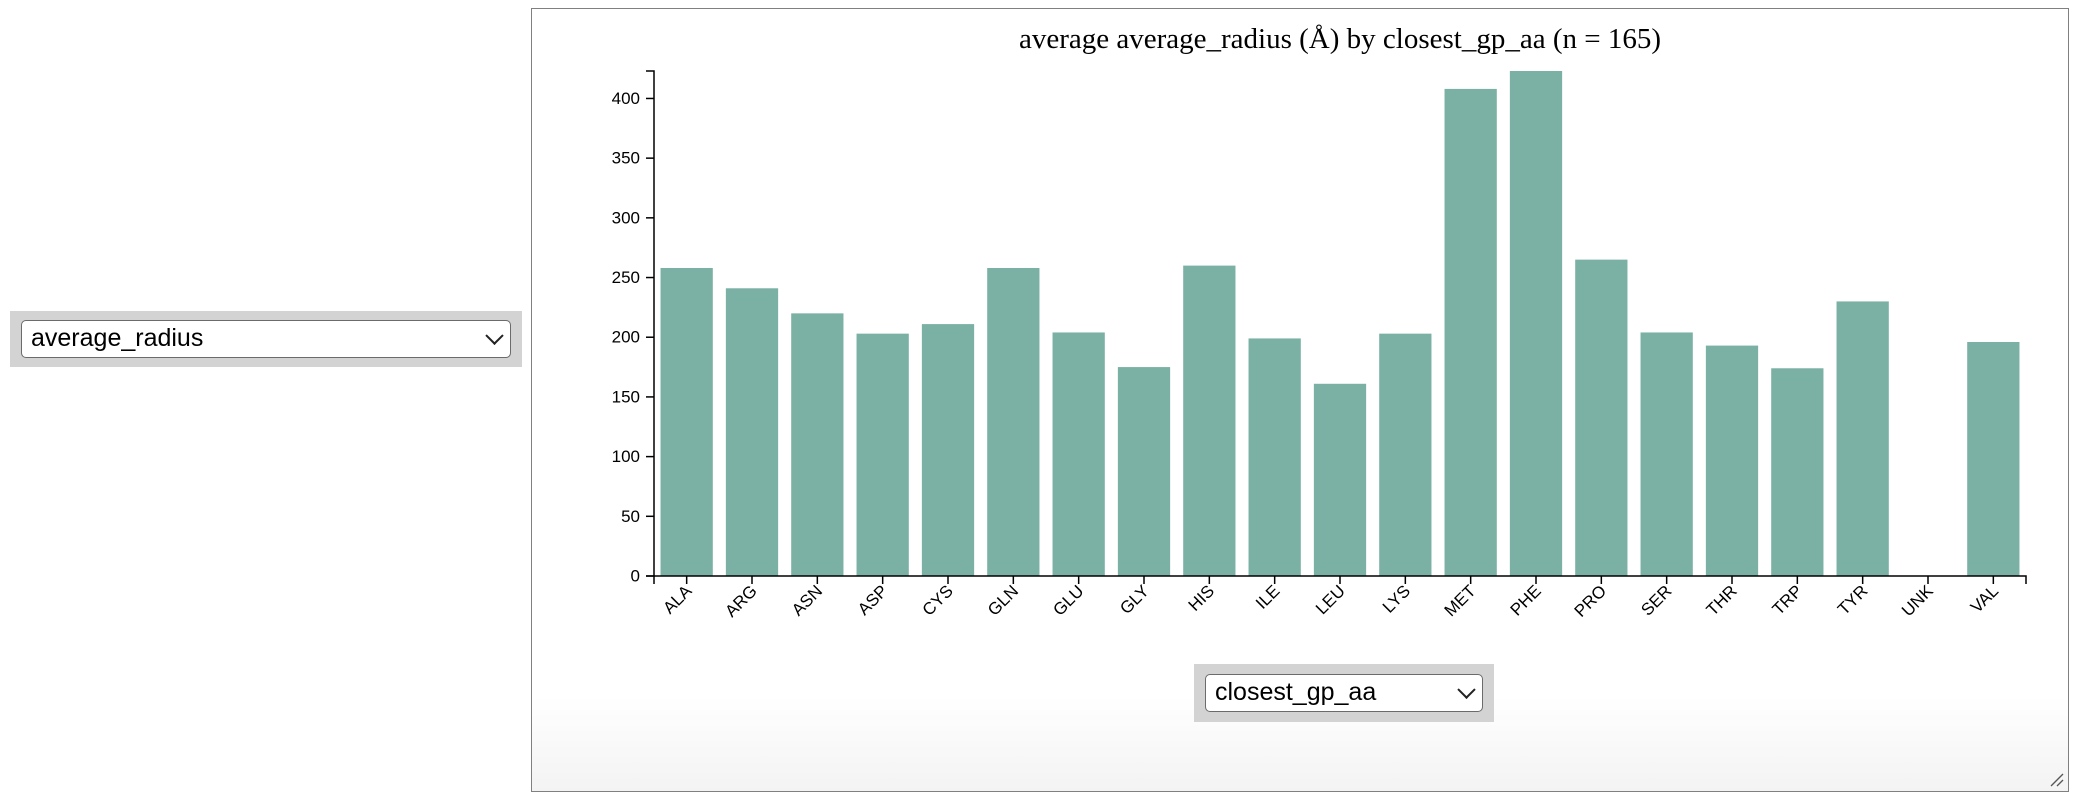 The height and width of the screenshot is (804, 2088). Describe the element at coordinates (1656, 600) in the screenshot. I see `x-tick-label: SER` at that location.